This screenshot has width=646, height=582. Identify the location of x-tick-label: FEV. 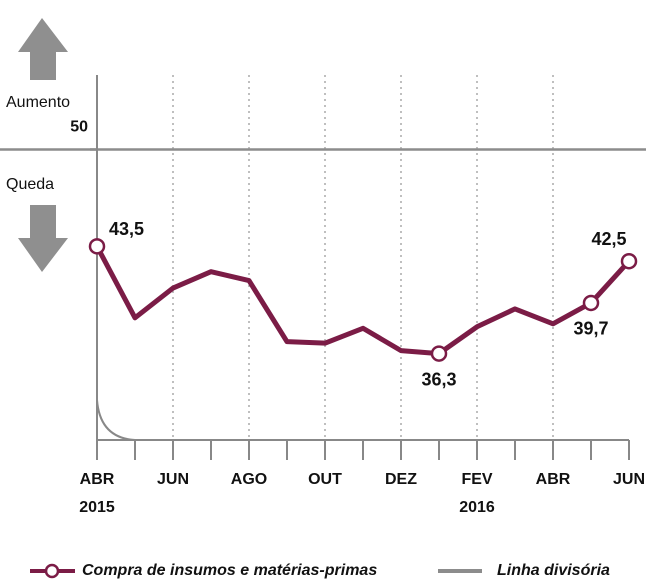
(476, 479).